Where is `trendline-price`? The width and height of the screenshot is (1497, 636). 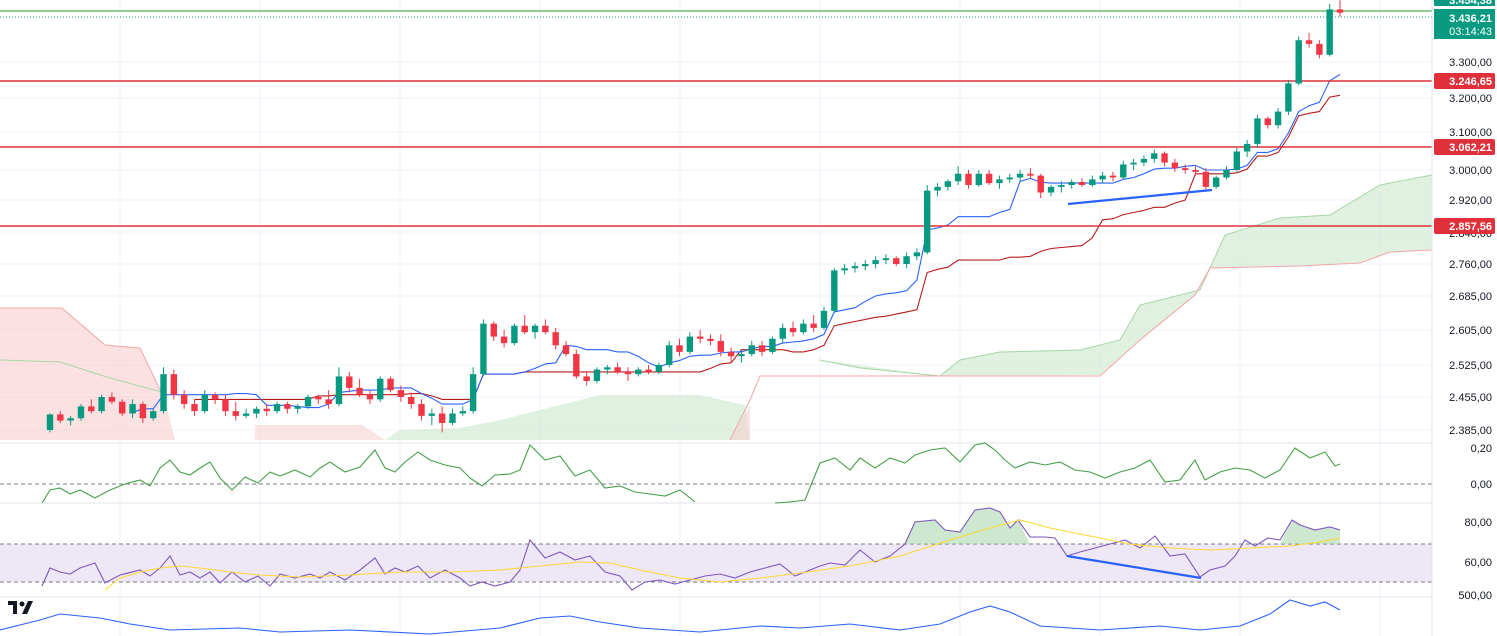 trendline-price is located at coordinates (1140, 197).